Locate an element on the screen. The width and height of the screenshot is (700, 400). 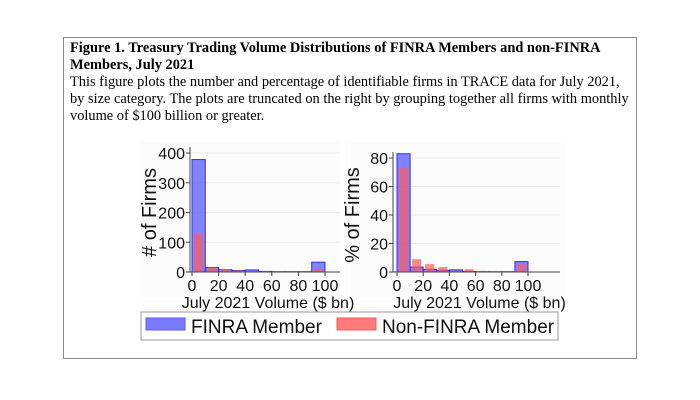
y-axis-label: # of Firms is located at coordinates (150, 212).